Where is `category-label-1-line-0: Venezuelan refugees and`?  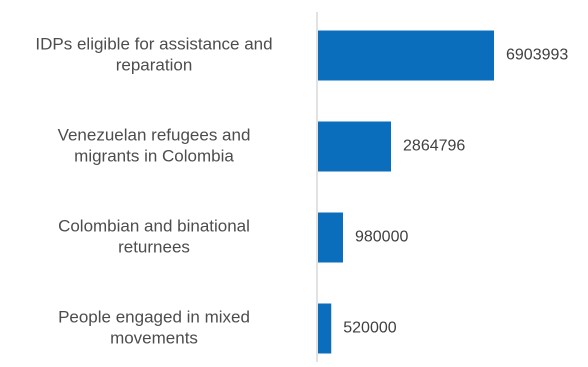
category-label-1-line-0: Venezuelan refugees and is located at coordinates (154, 134).